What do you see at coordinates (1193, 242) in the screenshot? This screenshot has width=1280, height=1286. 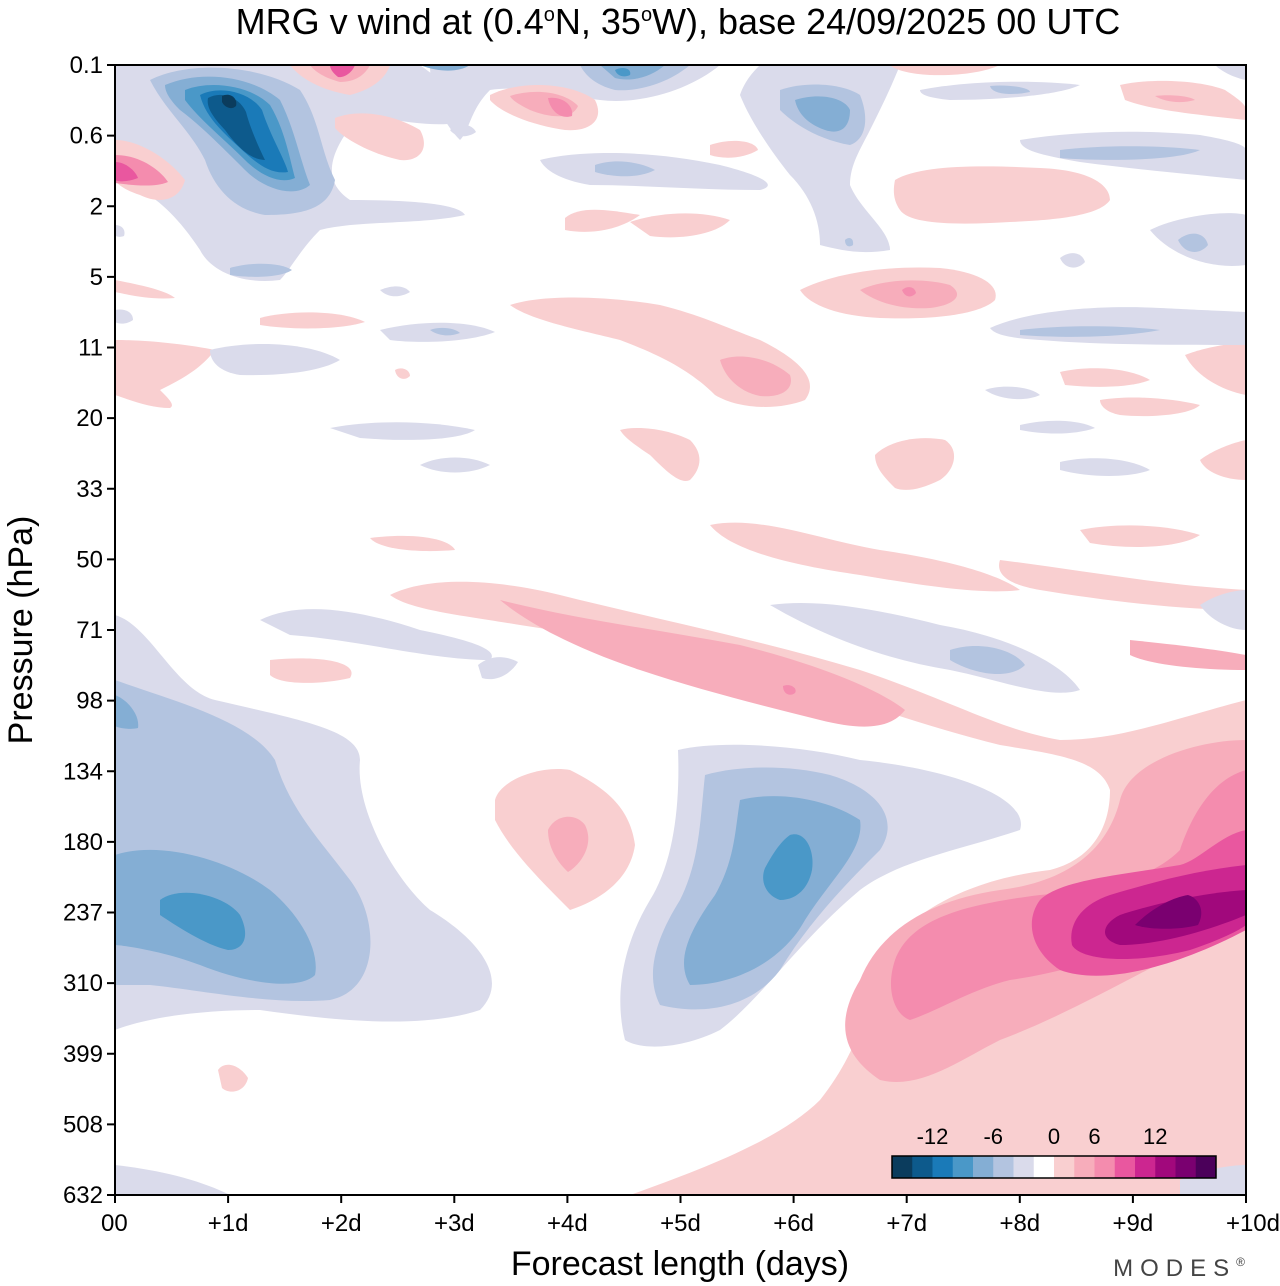 I see `contour-neg-right-2hpa-core` at bounding box center [1193, 242].